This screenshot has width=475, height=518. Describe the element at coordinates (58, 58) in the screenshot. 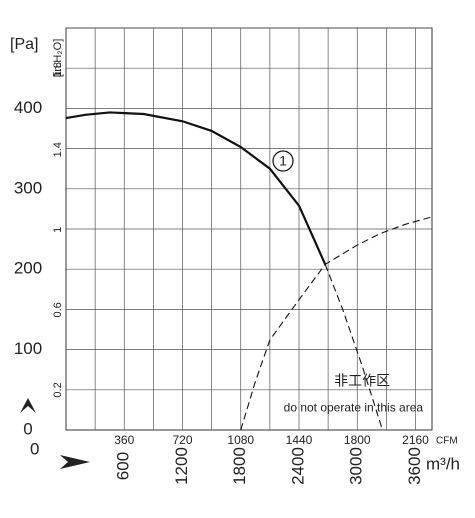

I see `y2-unit: [in.H₂O]` at that location.